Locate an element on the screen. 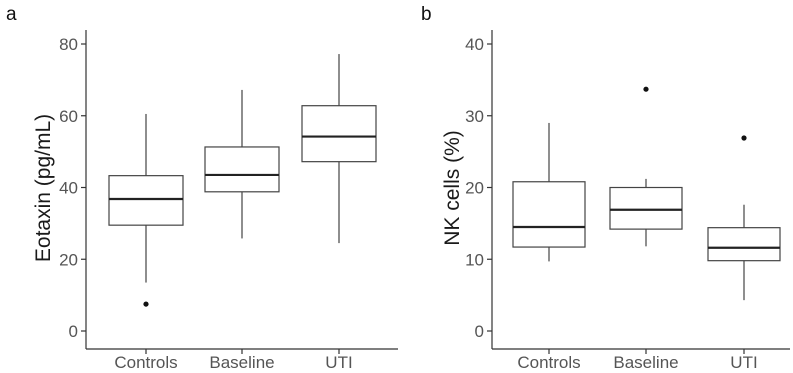  panel-label: b is located at coordinates (426, 14).